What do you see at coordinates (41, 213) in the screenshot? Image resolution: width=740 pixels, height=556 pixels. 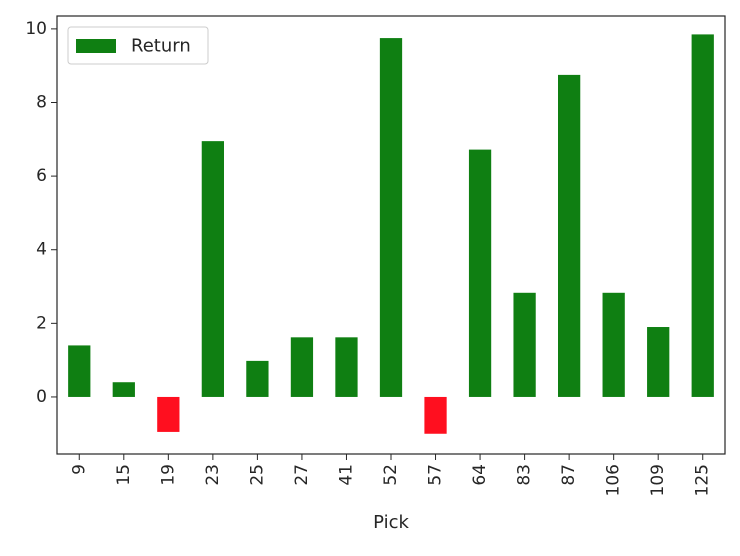 I see `y-axis: 0 2 4 6 8 10` at bounding box center [41, 213].